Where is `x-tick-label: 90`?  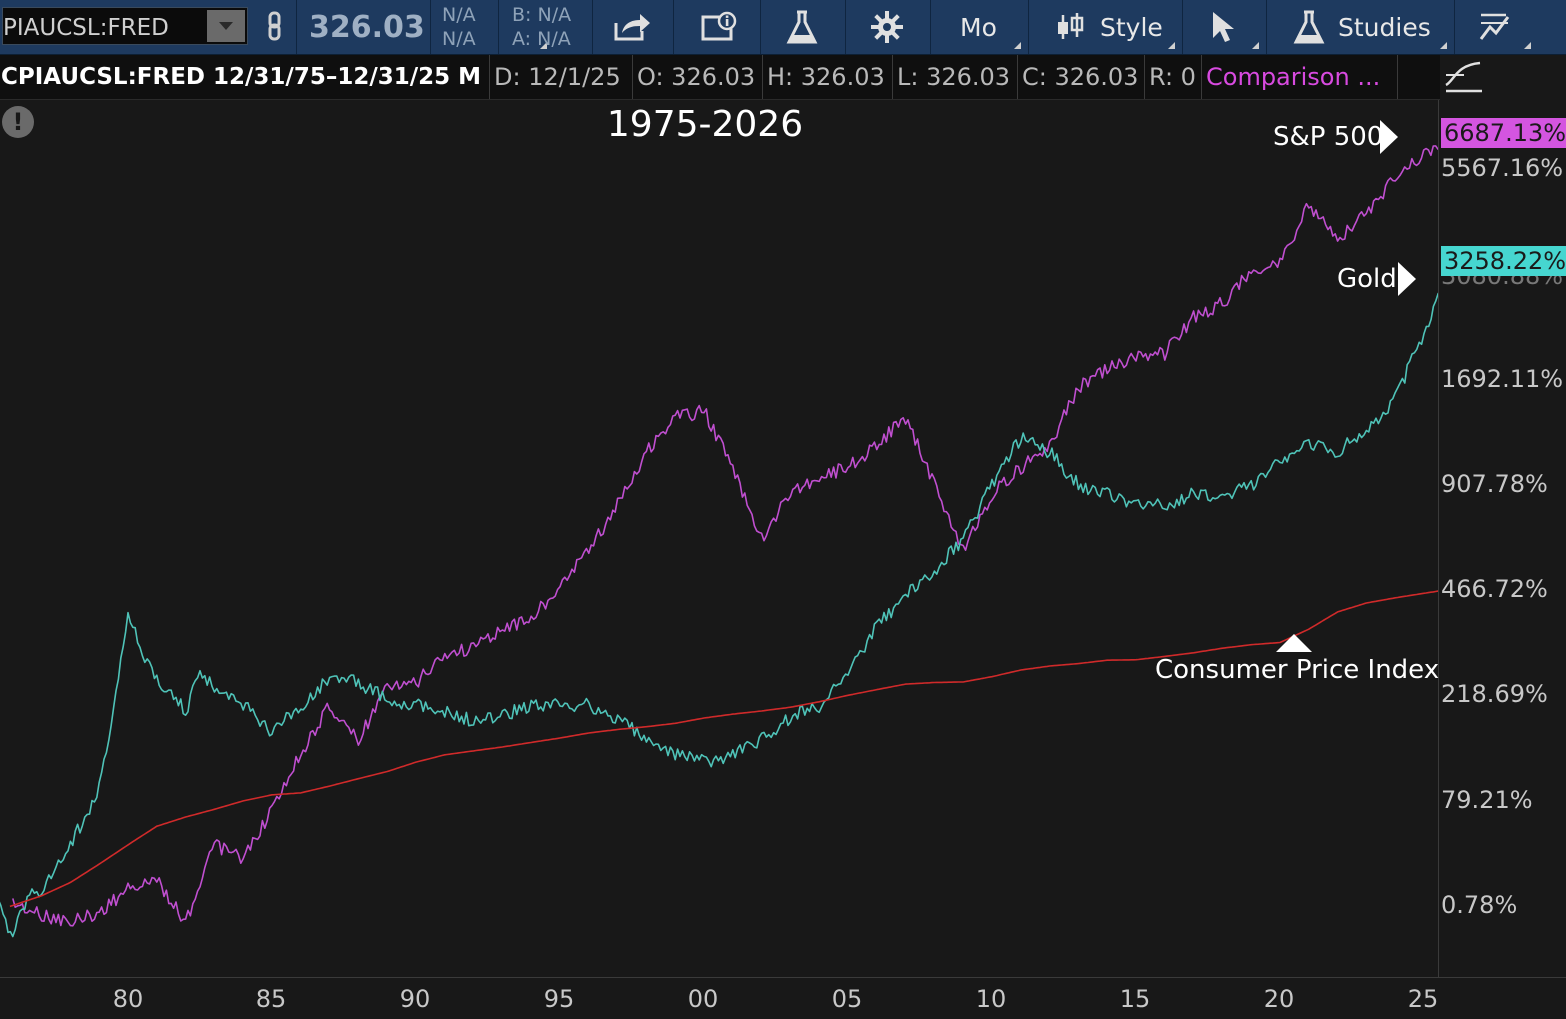
x-tick-label: 90 is located at coordinates (415, 999).